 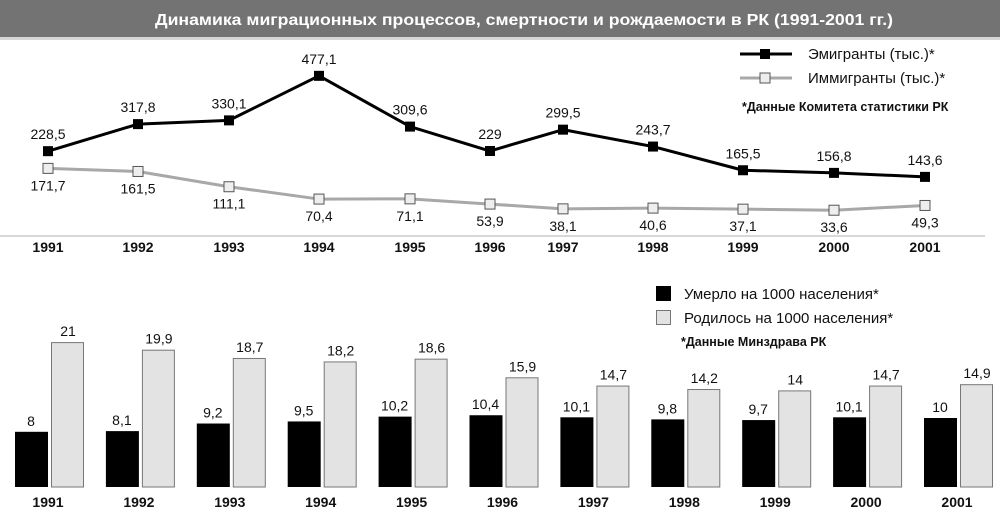 I want to click on legend-emigrants-marker, so click(x=765, y=54).